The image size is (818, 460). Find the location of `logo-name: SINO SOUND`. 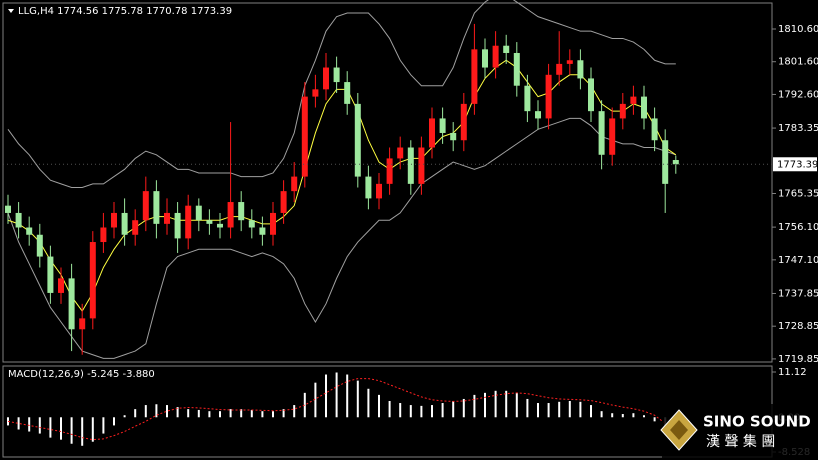

logo-name: SINO SOUND is located at coordinates (757, 422).